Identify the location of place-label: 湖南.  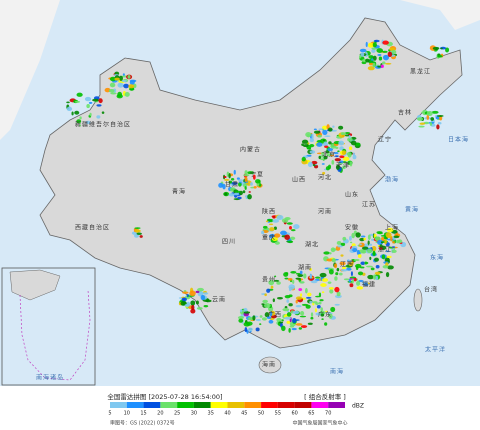
(305, 268).